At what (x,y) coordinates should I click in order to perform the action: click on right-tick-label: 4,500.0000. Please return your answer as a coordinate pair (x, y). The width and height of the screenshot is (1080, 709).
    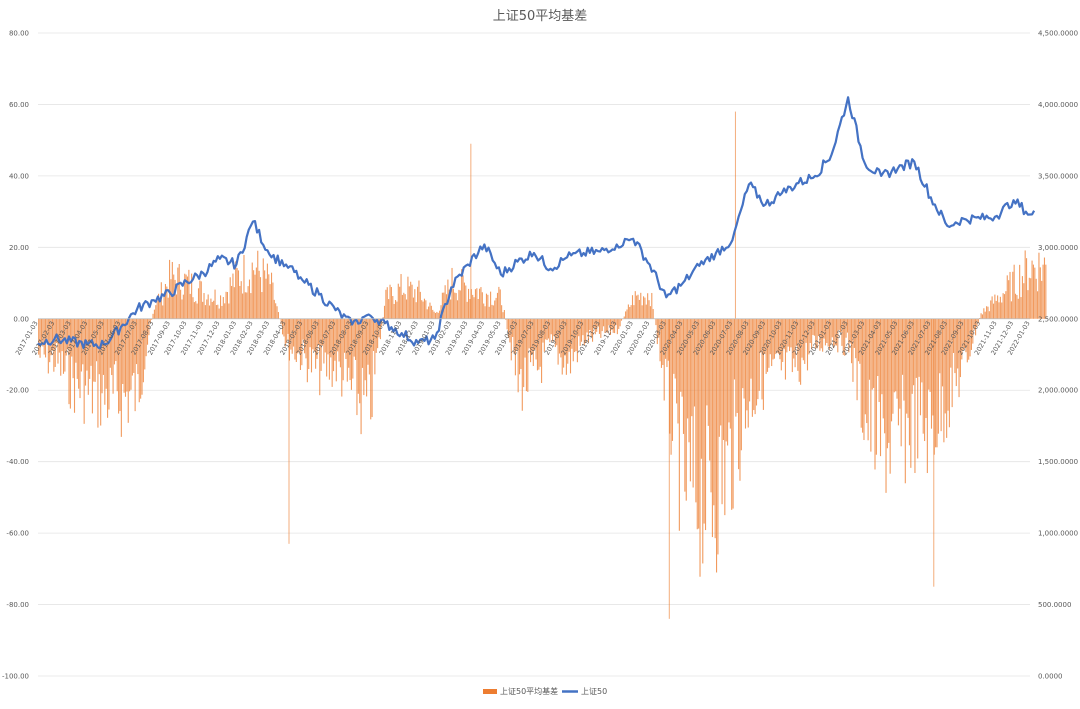
    Looking at the image, I should click on (1058, 34).